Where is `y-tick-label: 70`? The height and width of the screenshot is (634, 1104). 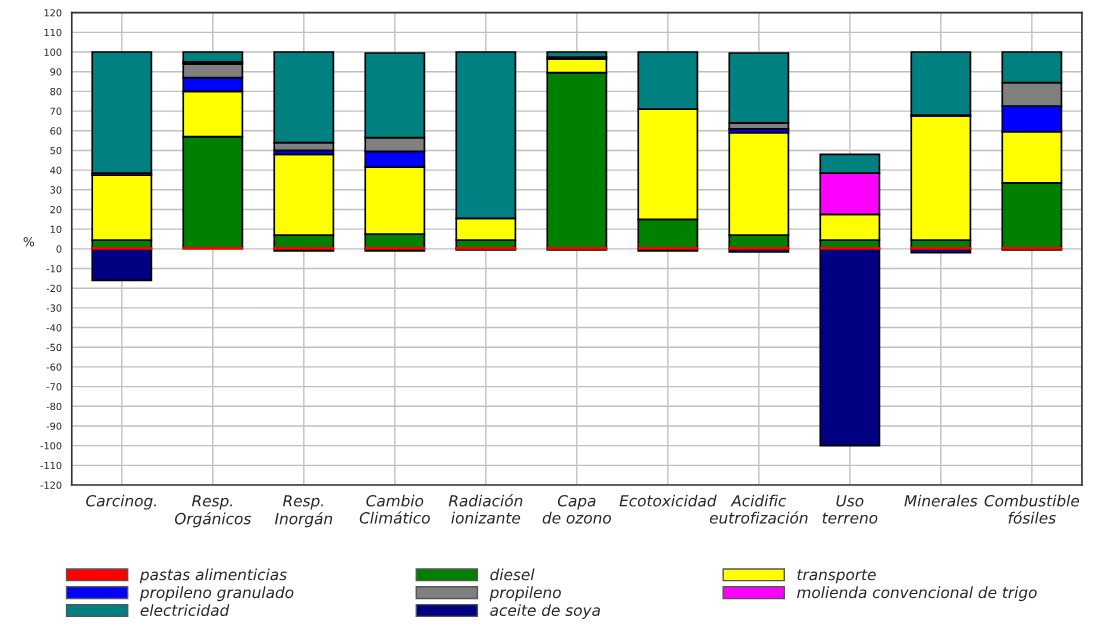 y-tick-label: 70 is located at coordinates (56, 111).